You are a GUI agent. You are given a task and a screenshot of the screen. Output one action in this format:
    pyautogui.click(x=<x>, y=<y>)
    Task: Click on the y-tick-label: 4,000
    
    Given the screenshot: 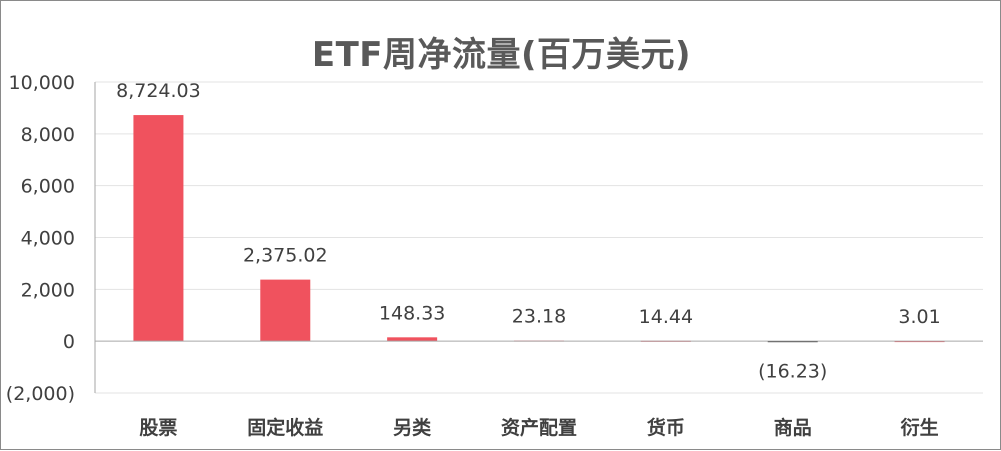 What is the action you would take?
    pyautogui.click(x=48, y=239)
    